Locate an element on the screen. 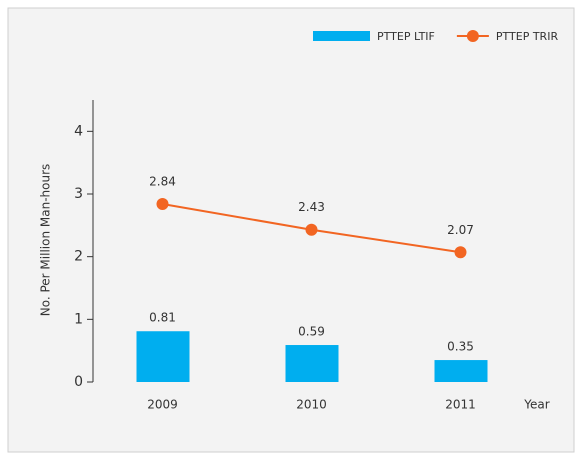  data-label: 2.07 is located at coordinates (460, 230).